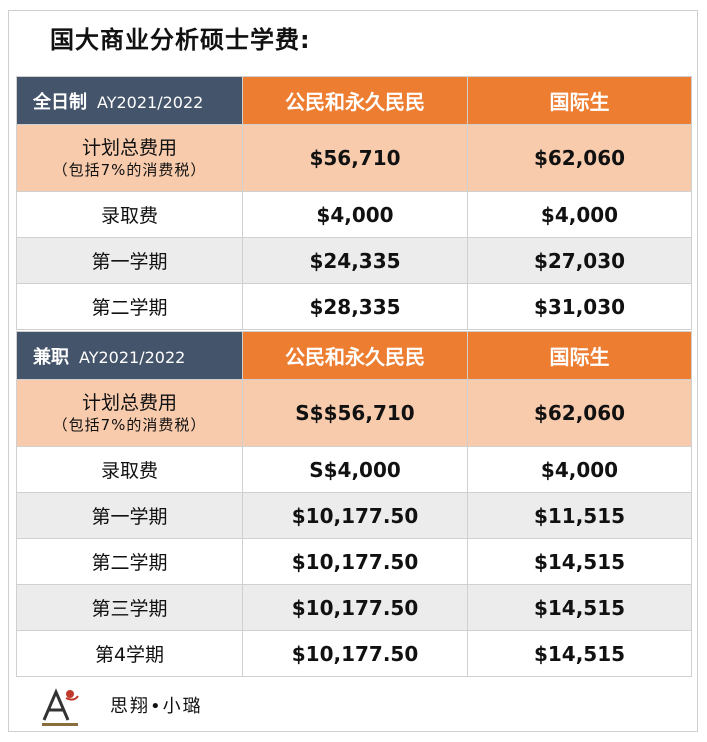 This screenshot has width=707, height=742. I want to click on parttime-header-row: 兼职 AY2021/2022 公民和永久民民 国际生, so click(354, 355).